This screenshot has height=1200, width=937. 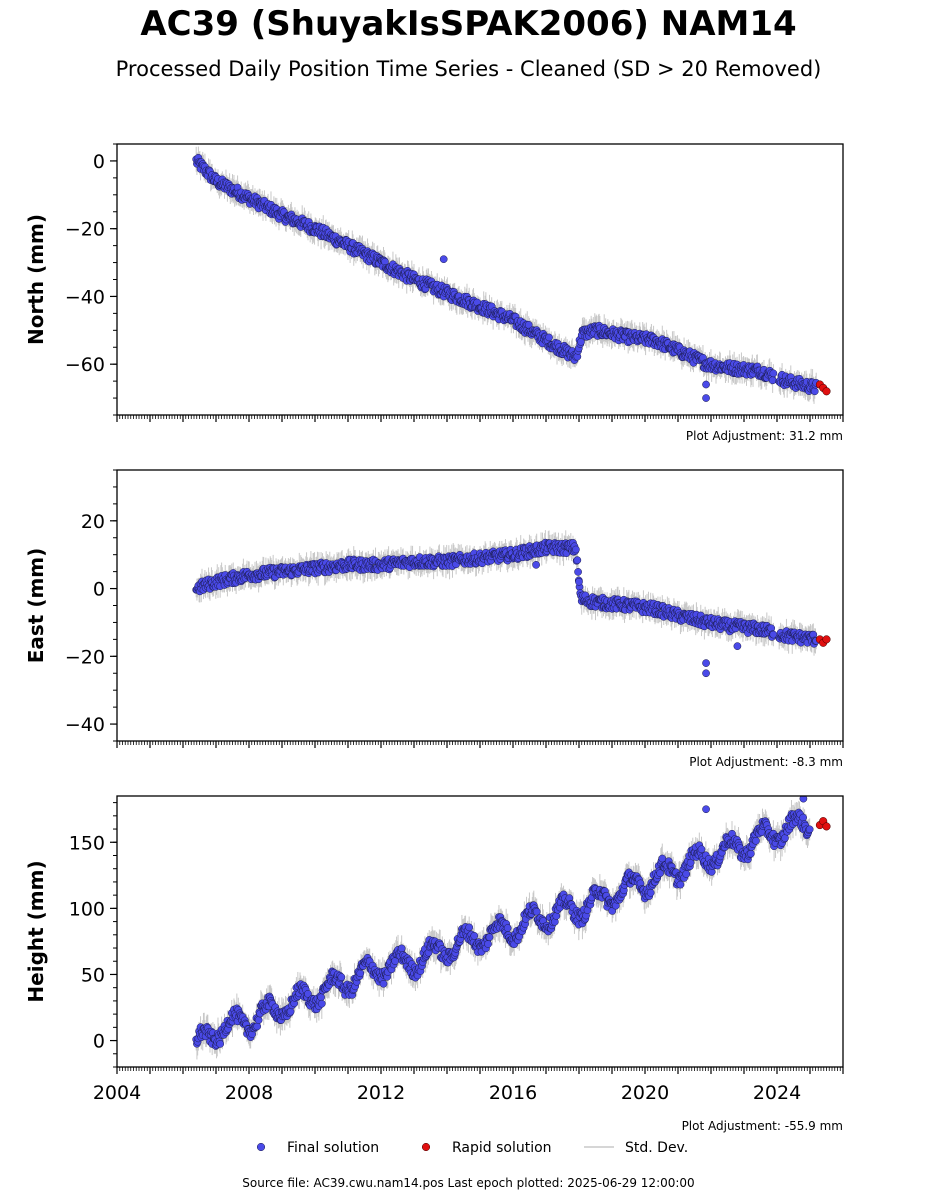 What do you see at coordinates (36, 606) in the screenshot?
I see `y-axis-label: East (mm)` at bounding box center [36, 606].